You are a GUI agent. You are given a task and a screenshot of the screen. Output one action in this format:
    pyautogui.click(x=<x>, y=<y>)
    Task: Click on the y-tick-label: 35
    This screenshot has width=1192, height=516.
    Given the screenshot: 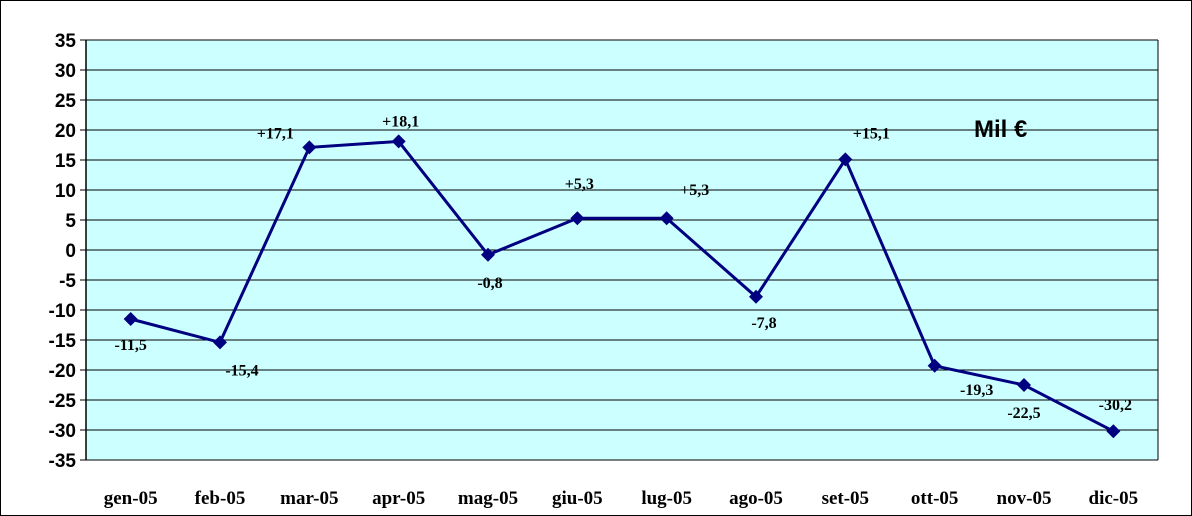 What is the action you would take?
    pyautogui.click(x=66, y=41)
    